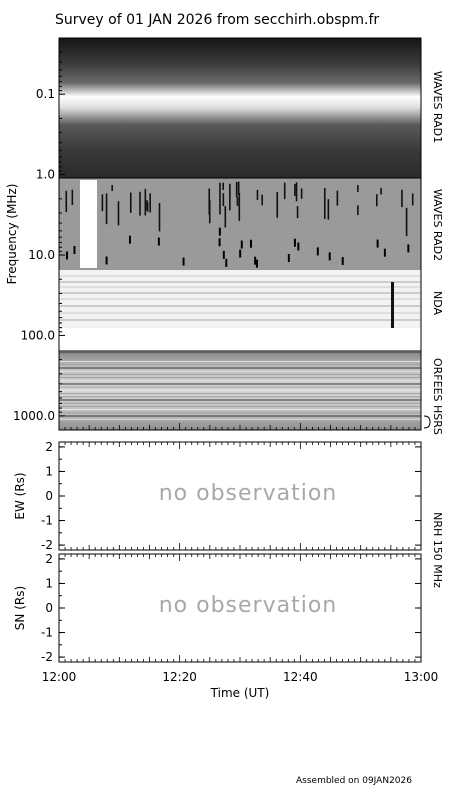 The height and width of the screenshot is (800, 450). I want to click on freq-tick-label: 1.0, so click(45, 175).